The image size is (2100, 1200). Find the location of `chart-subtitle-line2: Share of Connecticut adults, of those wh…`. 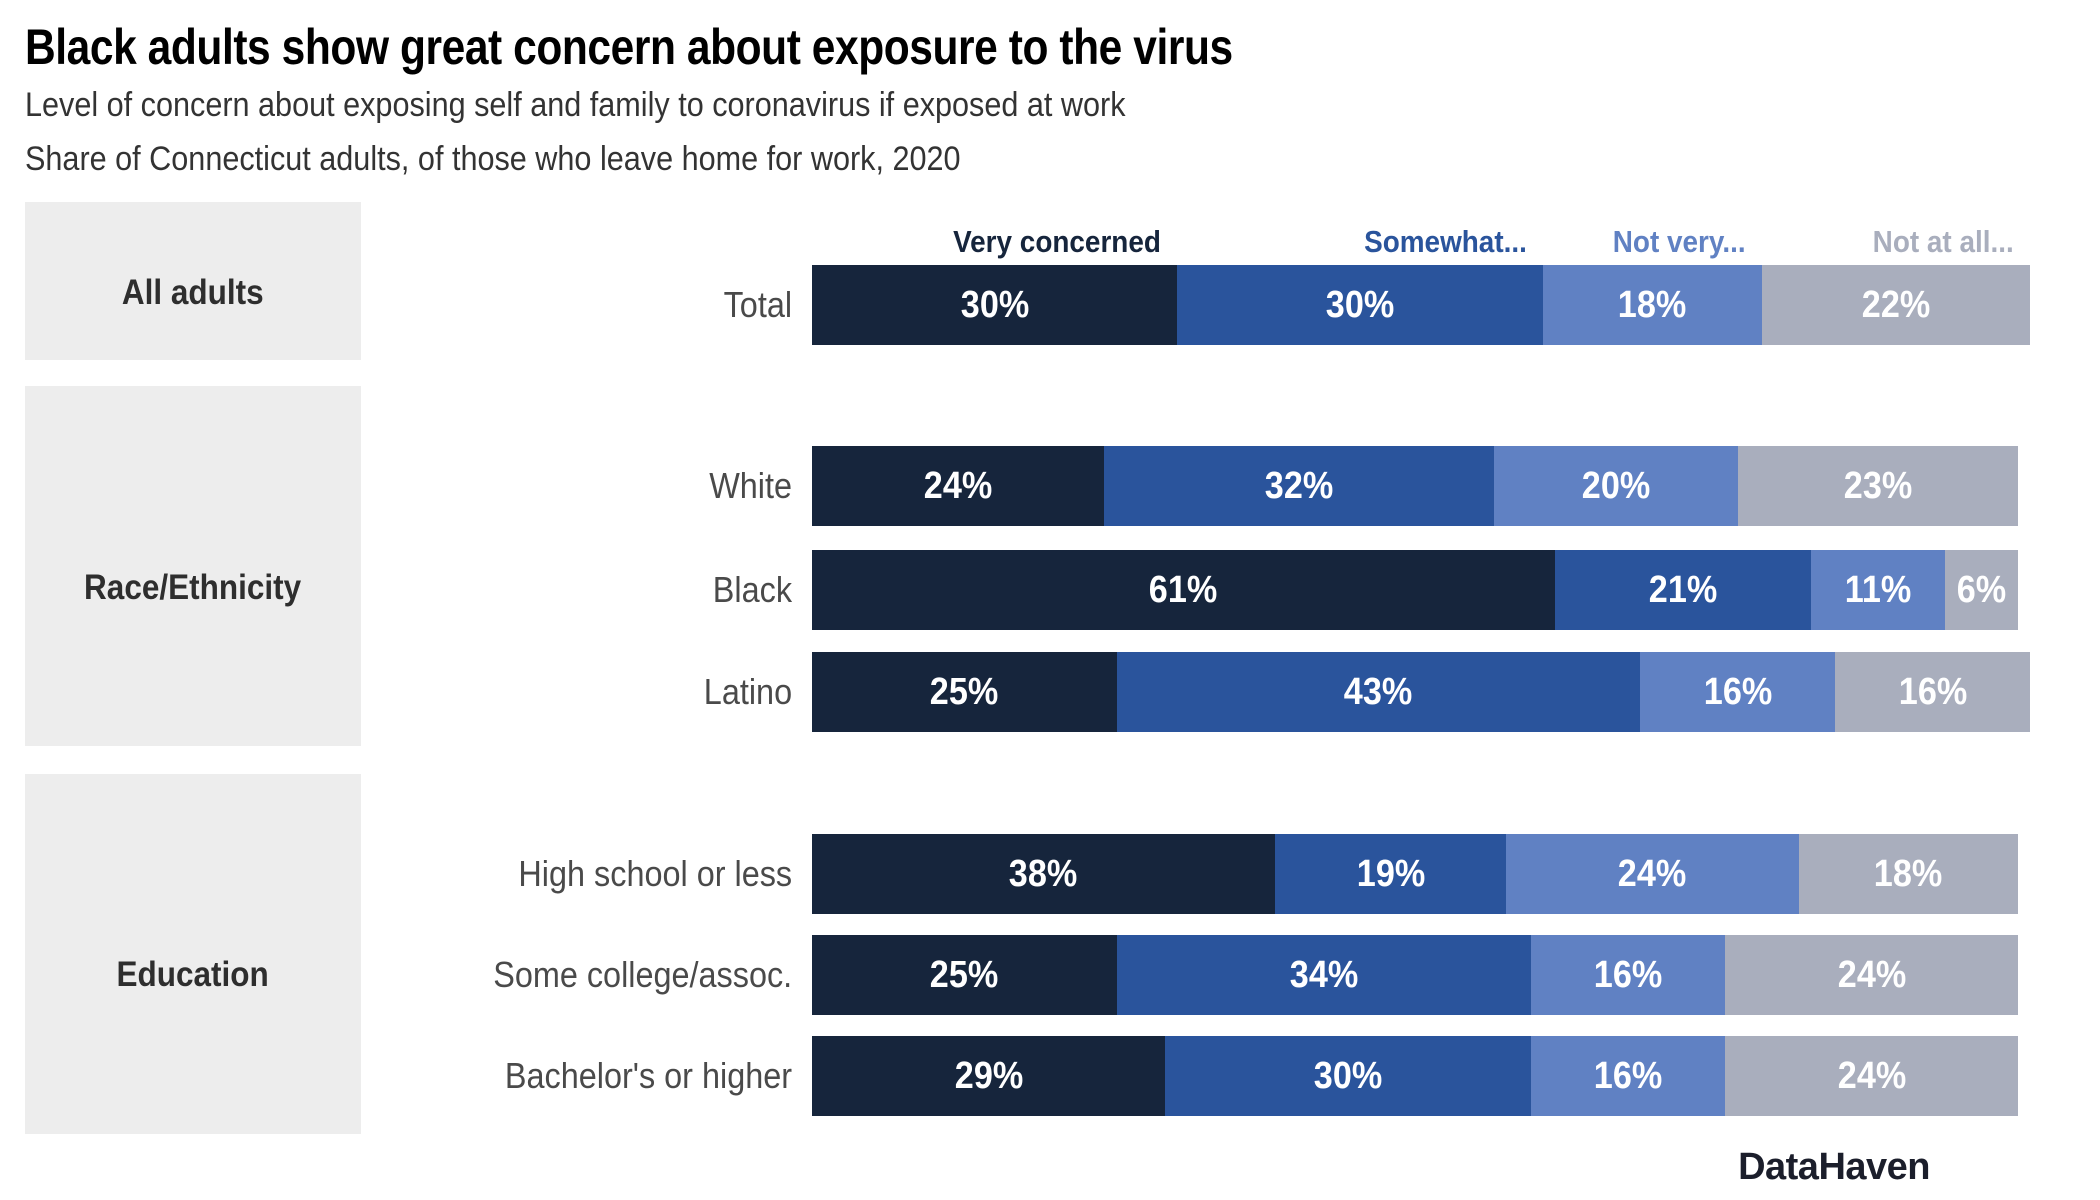

chart-subtitle-line2: Share of Connecticut adults, of those wh… is located at coordinates (493, 159).